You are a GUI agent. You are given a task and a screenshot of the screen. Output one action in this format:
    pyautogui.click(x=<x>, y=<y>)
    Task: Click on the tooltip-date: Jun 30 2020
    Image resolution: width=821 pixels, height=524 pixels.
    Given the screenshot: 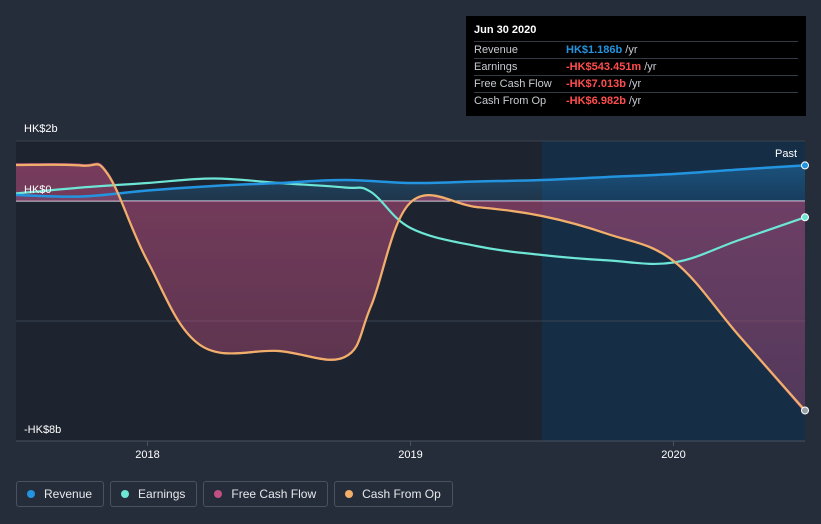 What is the action you would take?
    pyautogui.click(x=505, y=30)
    